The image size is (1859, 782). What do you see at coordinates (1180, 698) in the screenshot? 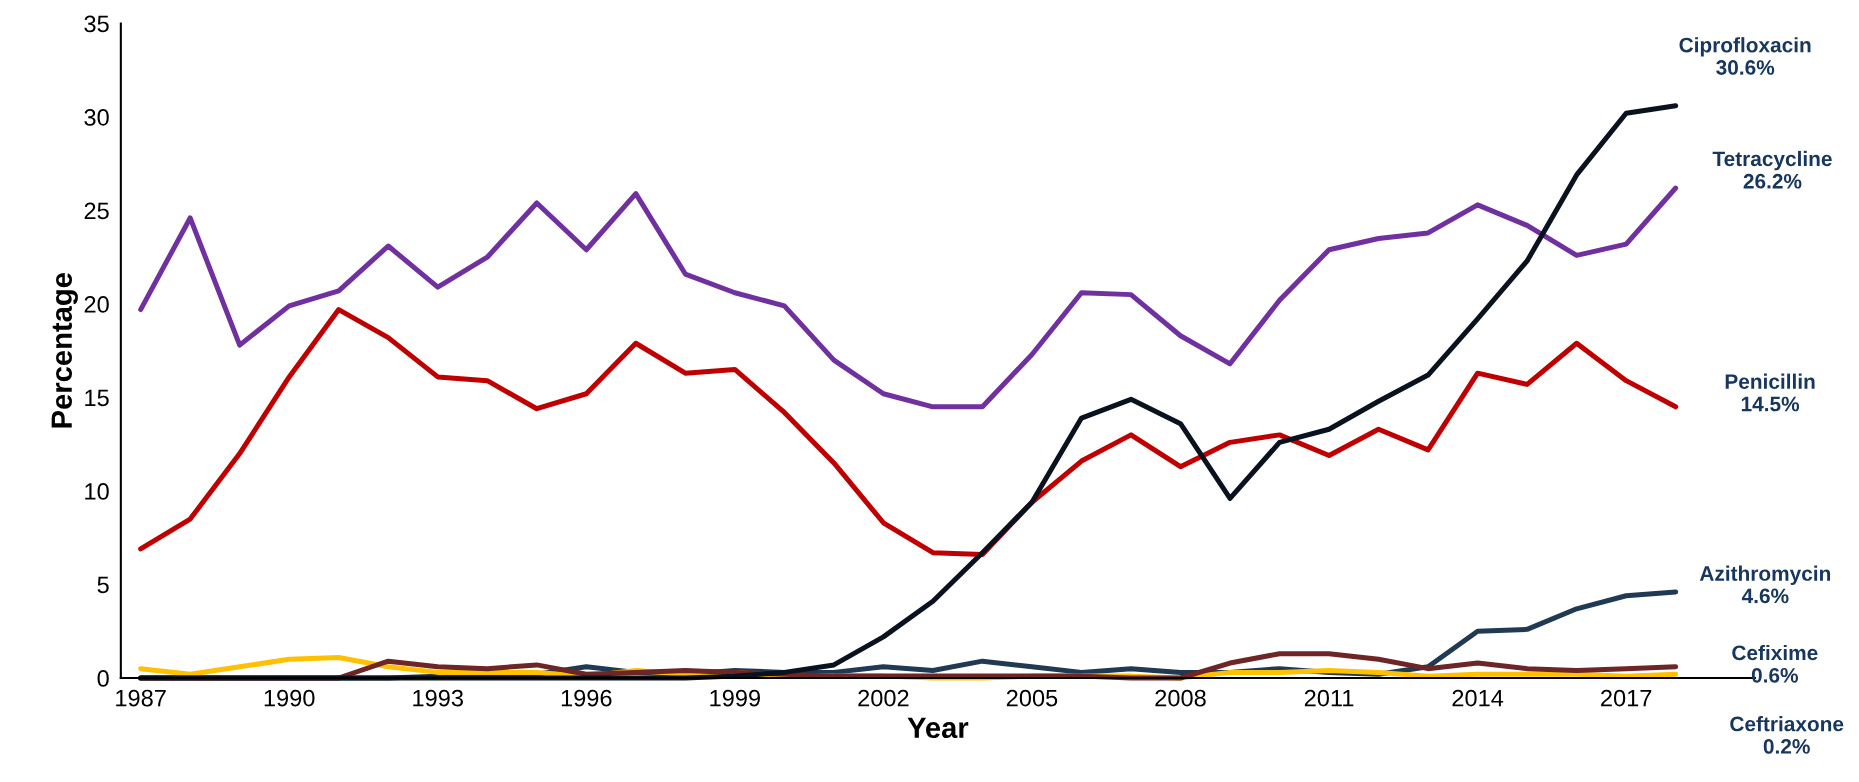
I see `x-tick-label: 2008` at bounding box center [1180, 698].